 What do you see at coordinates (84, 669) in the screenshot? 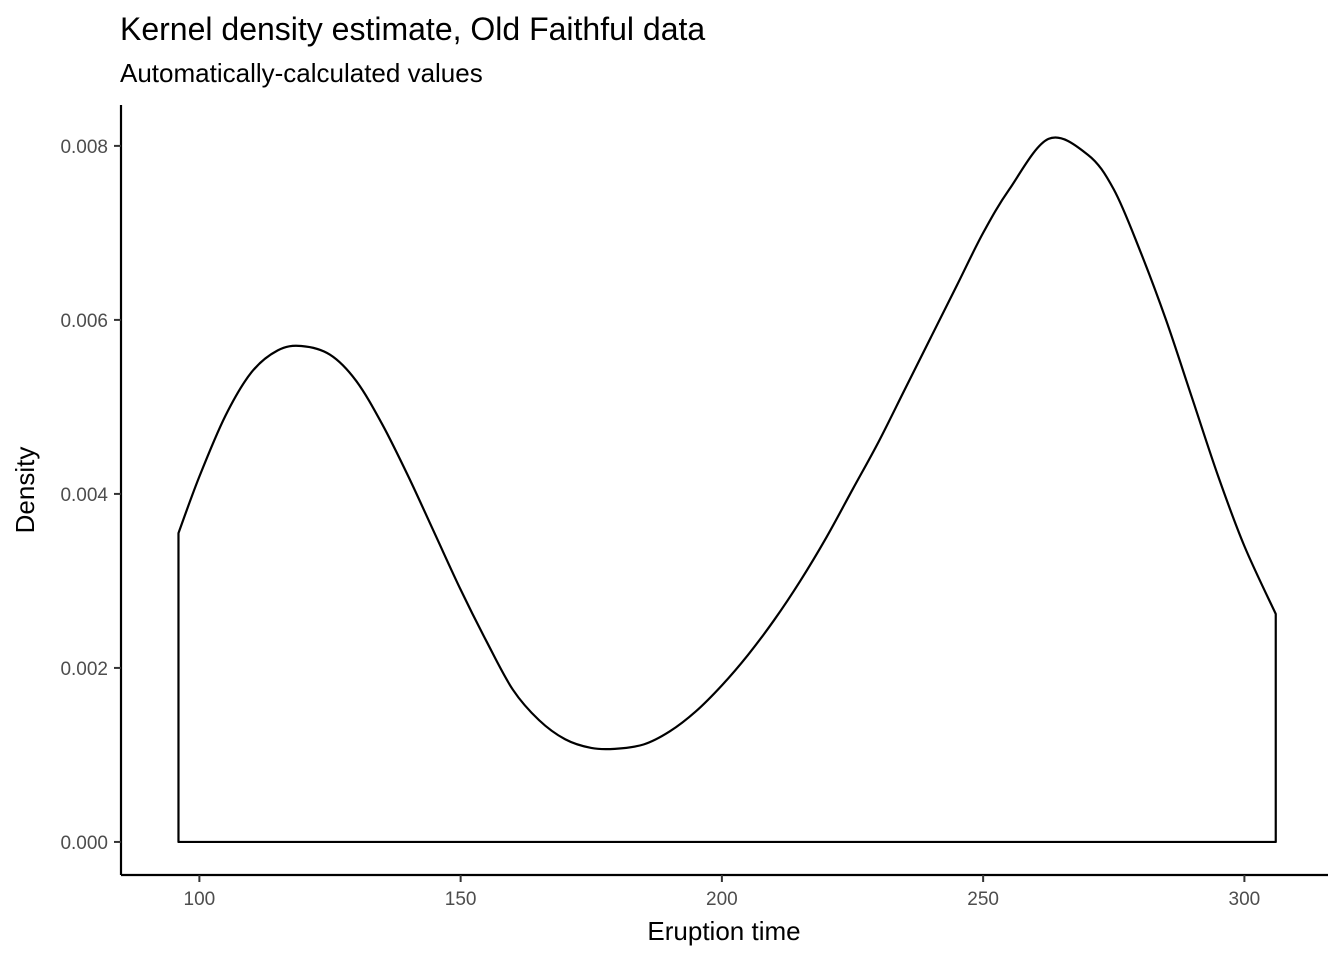
I see `y-tick-label: 0.002` at bounding box center [84, 669].